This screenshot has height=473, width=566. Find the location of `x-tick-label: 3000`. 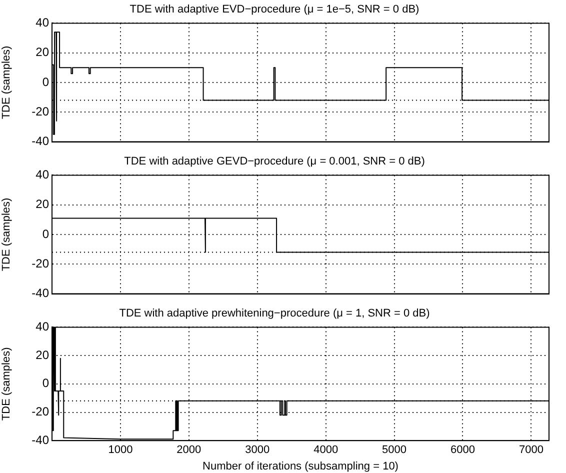

x-tick-label: 3000 is located at coordinates (257, 450).